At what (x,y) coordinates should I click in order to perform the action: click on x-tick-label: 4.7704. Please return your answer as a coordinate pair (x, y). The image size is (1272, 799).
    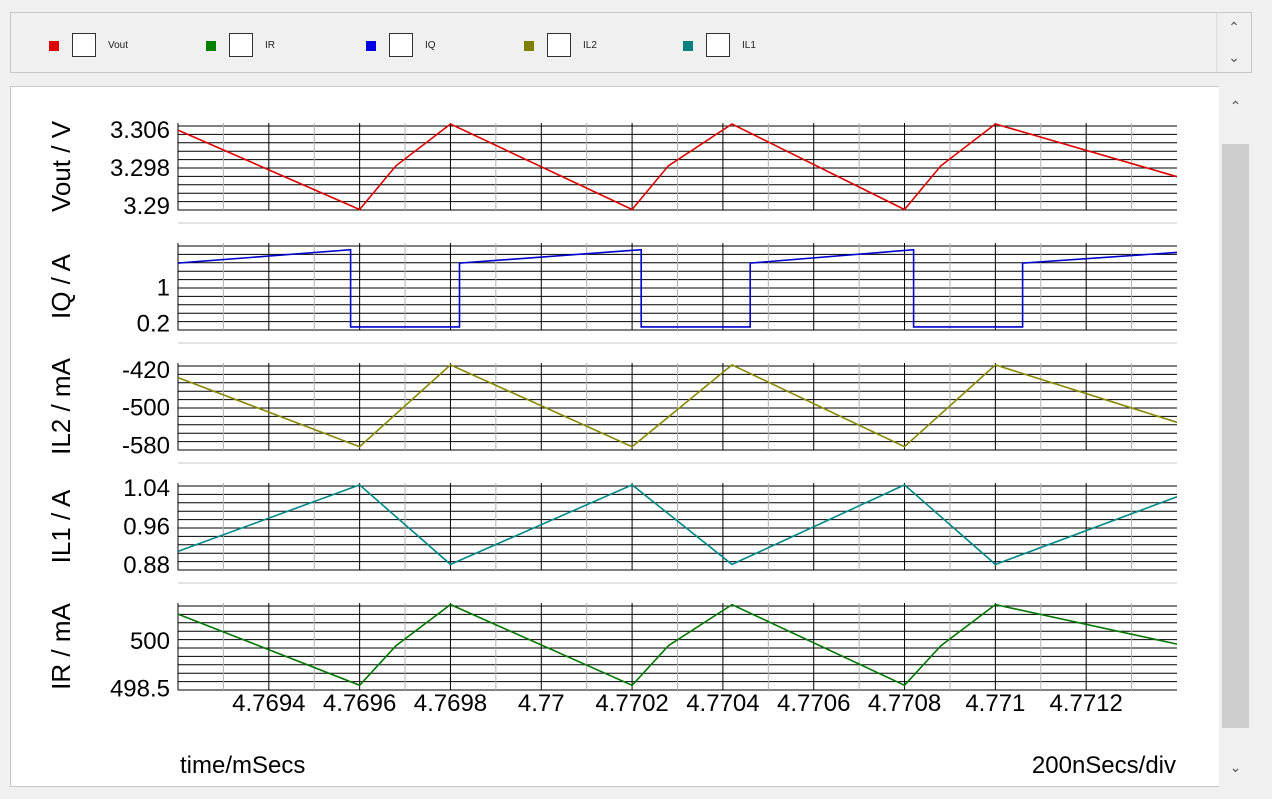
    Looking at the image, I should click on (722, 703).